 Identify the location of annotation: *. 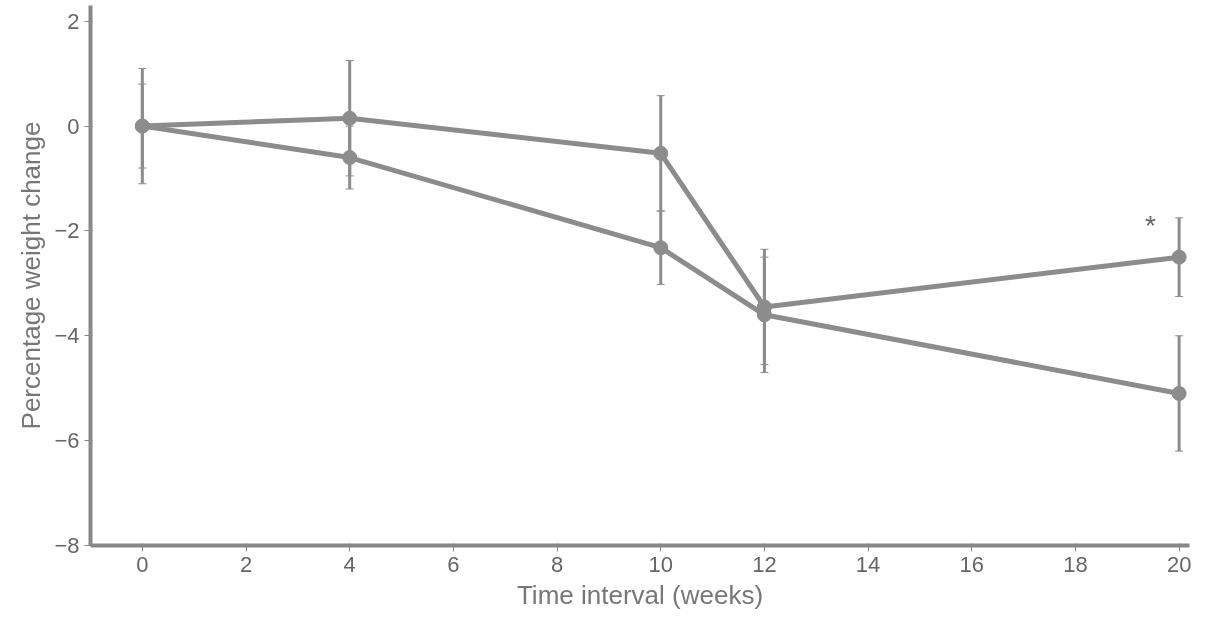
(1151, 225).